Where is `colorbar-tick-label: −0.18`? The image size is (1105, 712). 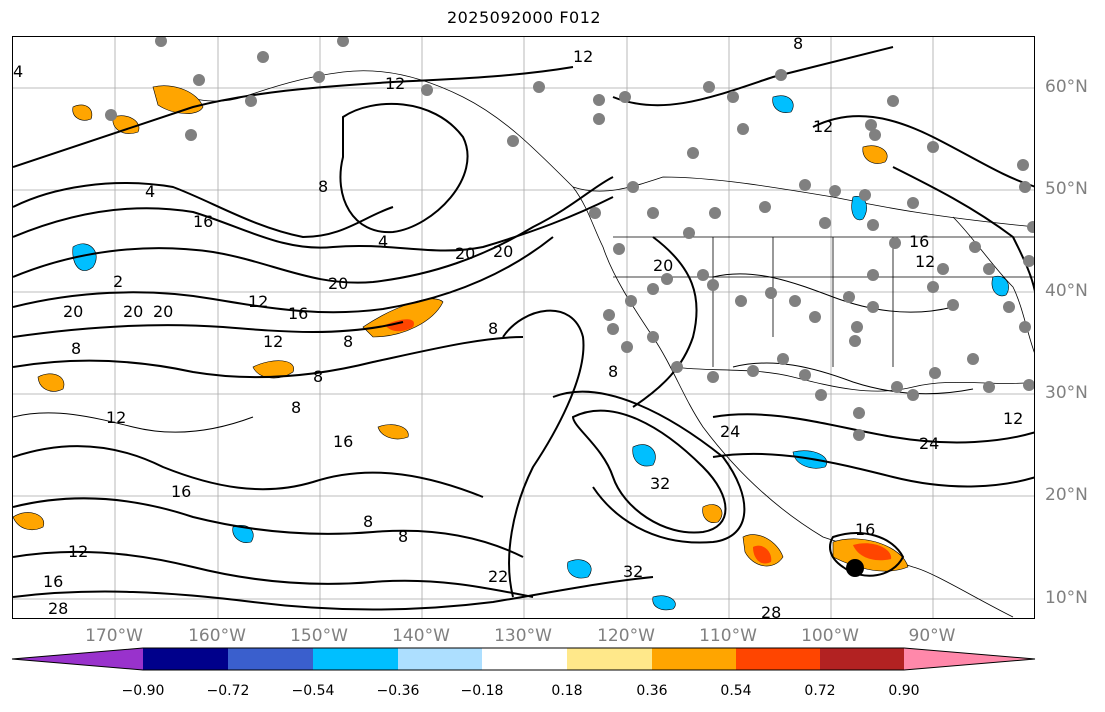 colorbar-tick-label: −0.18 is located at coordinates (482, 691).